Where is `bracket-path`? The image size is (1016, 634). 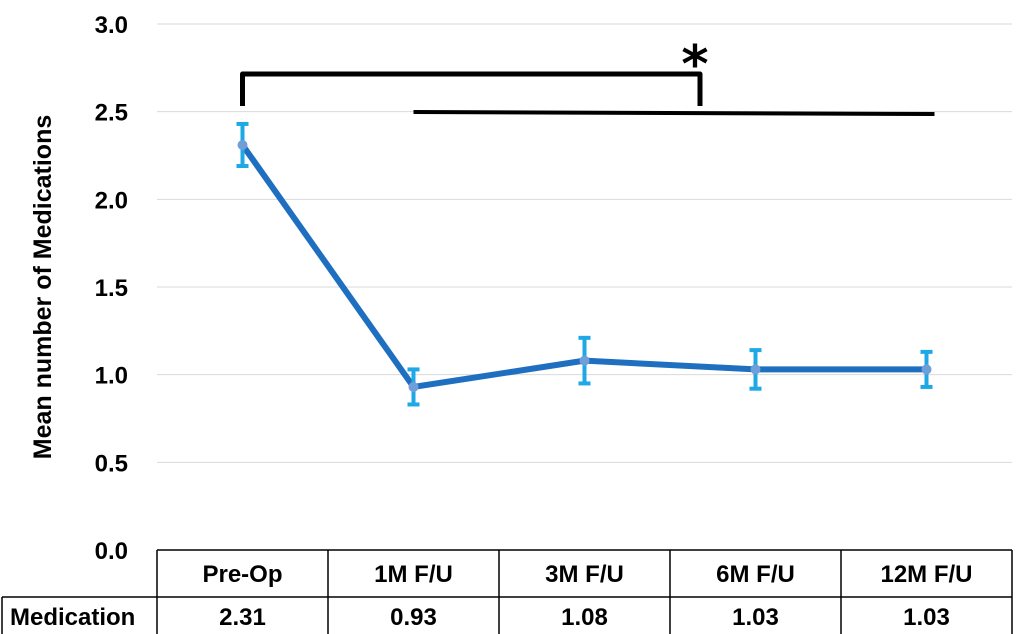
bracket-path is located at coordinates (471, 88).